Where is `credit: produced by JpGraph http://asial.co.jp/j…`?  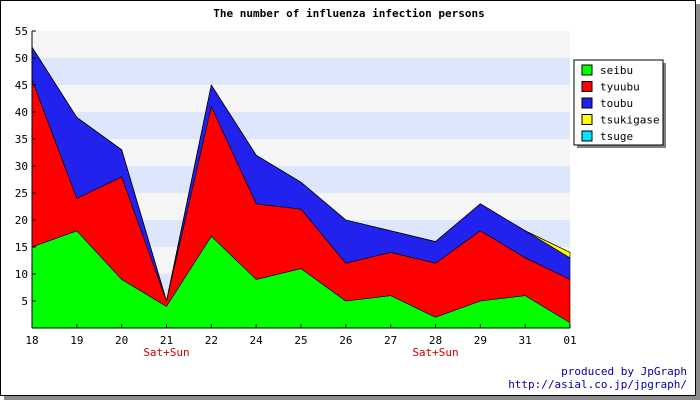
credit: produced by JpGraph http://asial.co.jp/j… is located at coordinates (597, 378).